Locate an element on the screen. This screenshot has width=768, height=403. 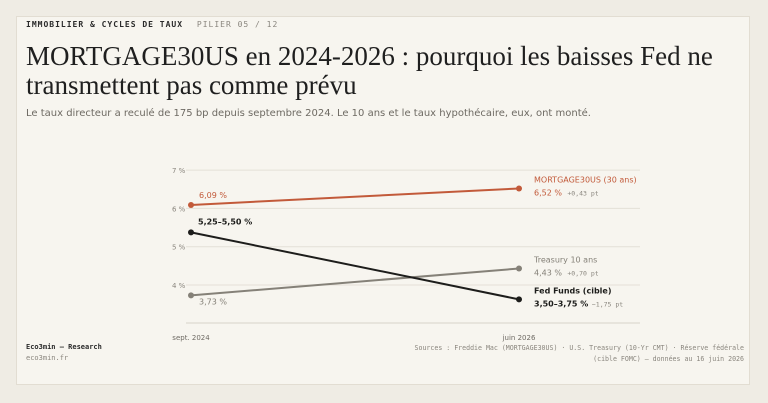
series-name-label: MORTGAGE30US (30 ans) is located at coordinates (585, 179).